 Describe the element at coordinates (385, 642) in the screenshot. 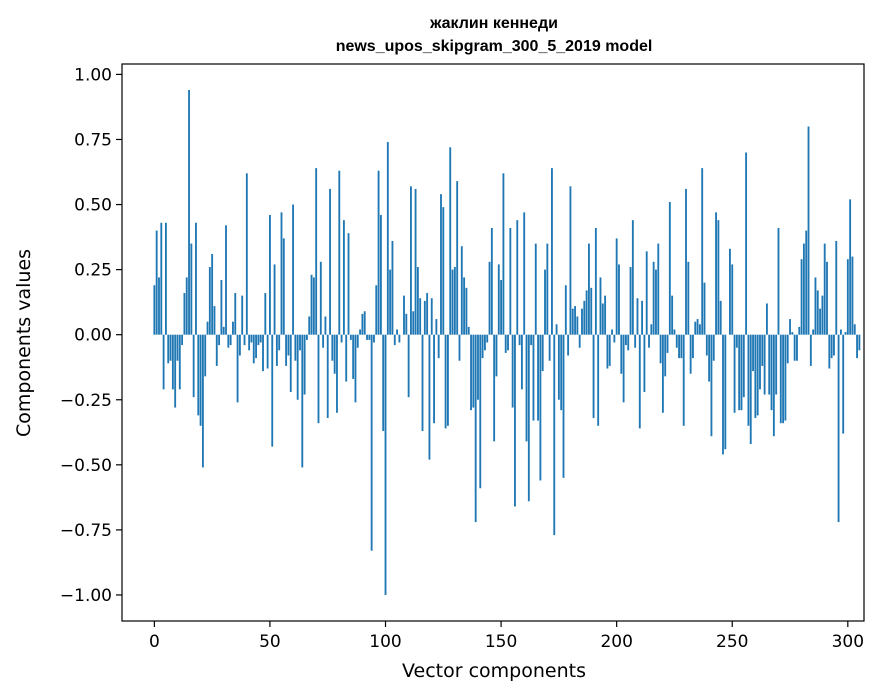

I see `x-tick-label: 100` at that location.